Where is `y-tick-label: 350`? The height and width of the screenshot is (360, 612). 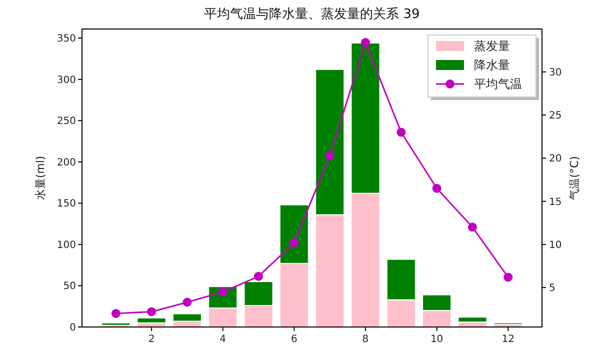
y-tick-label: 350 is located at coordinates (66, 39).